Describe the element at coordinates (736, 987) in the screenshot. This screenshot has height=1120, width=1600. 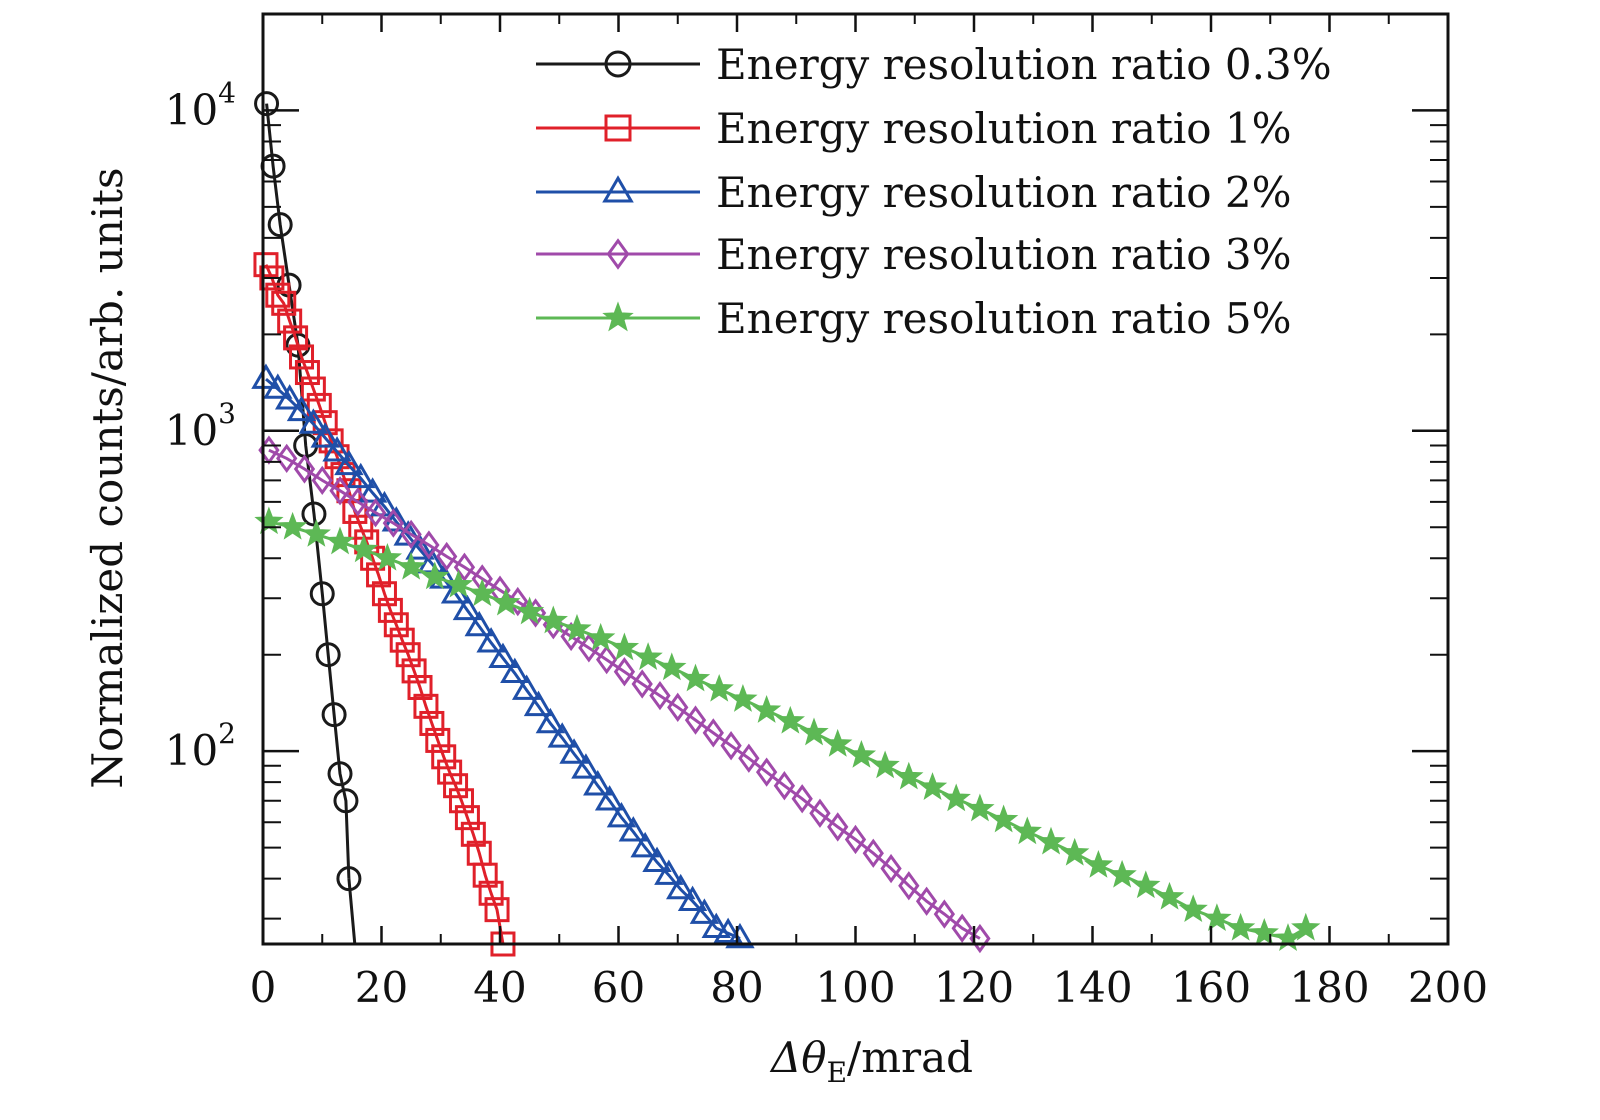
I see `x-tick-label: 80` at that location.